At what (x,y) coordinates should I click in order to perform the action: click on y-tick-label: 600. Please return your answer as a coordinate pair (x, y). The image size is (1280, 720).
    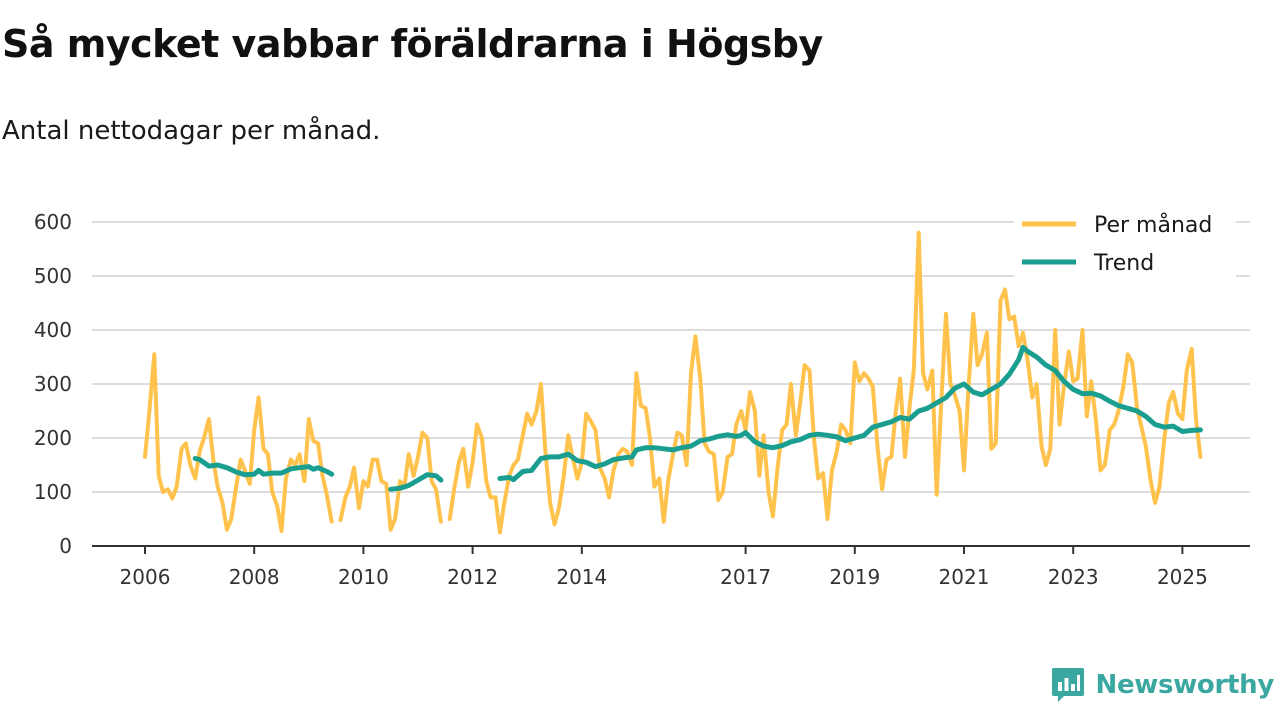
    Looking at the image, I should click on (53, 222).